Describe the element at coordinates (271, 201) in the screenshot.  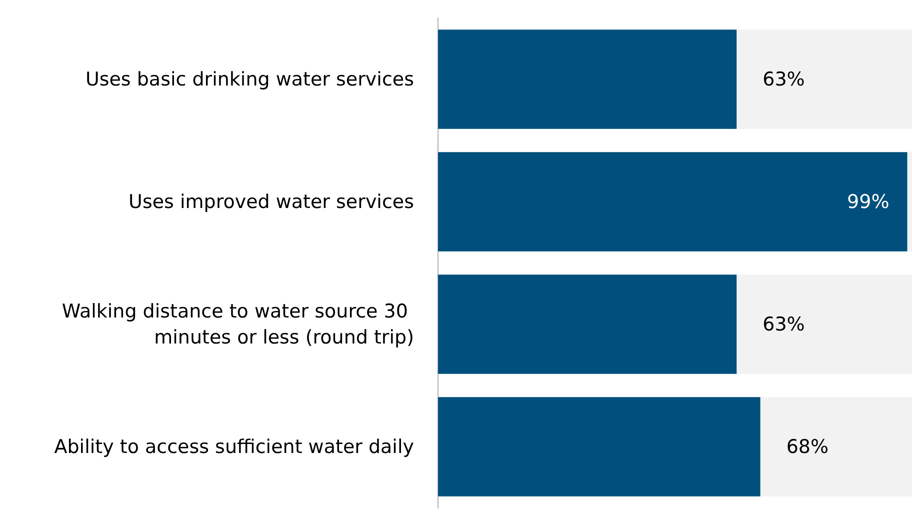
I see `y-tick-label: Uses improved water services` at that location.